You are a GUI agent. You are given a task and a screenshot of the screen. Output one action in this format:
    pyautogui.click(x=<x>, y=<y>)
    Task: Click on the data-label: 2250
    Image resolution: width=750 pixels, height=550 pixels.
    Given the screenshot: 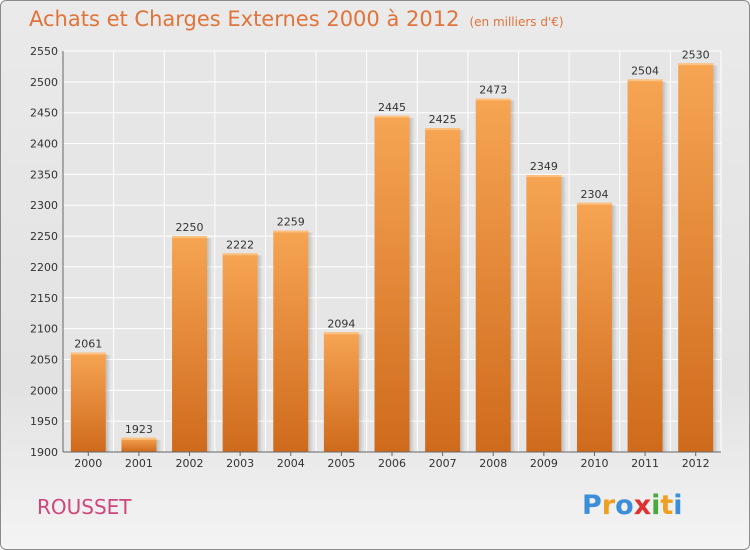 What is the action you would take?
    pyautogui.click(x=190, y=227)
    